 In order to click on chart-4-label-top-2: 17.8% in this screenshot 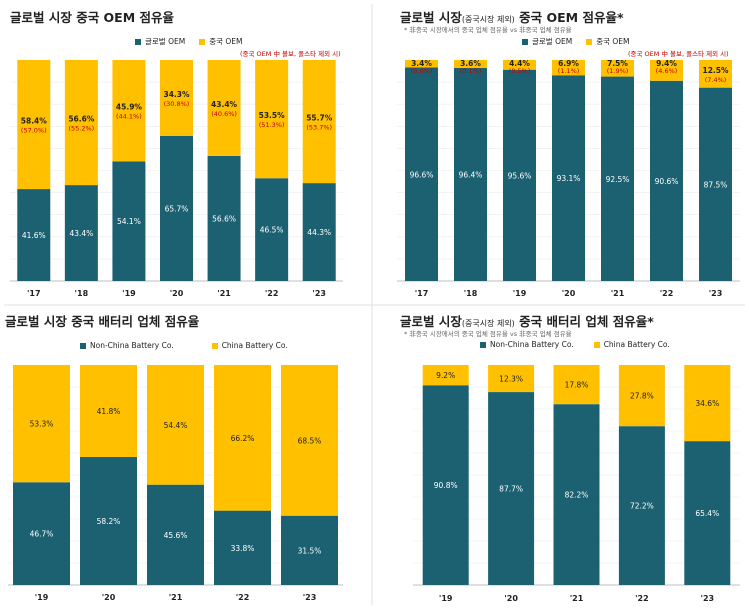, I will do `click(577, 385)`.